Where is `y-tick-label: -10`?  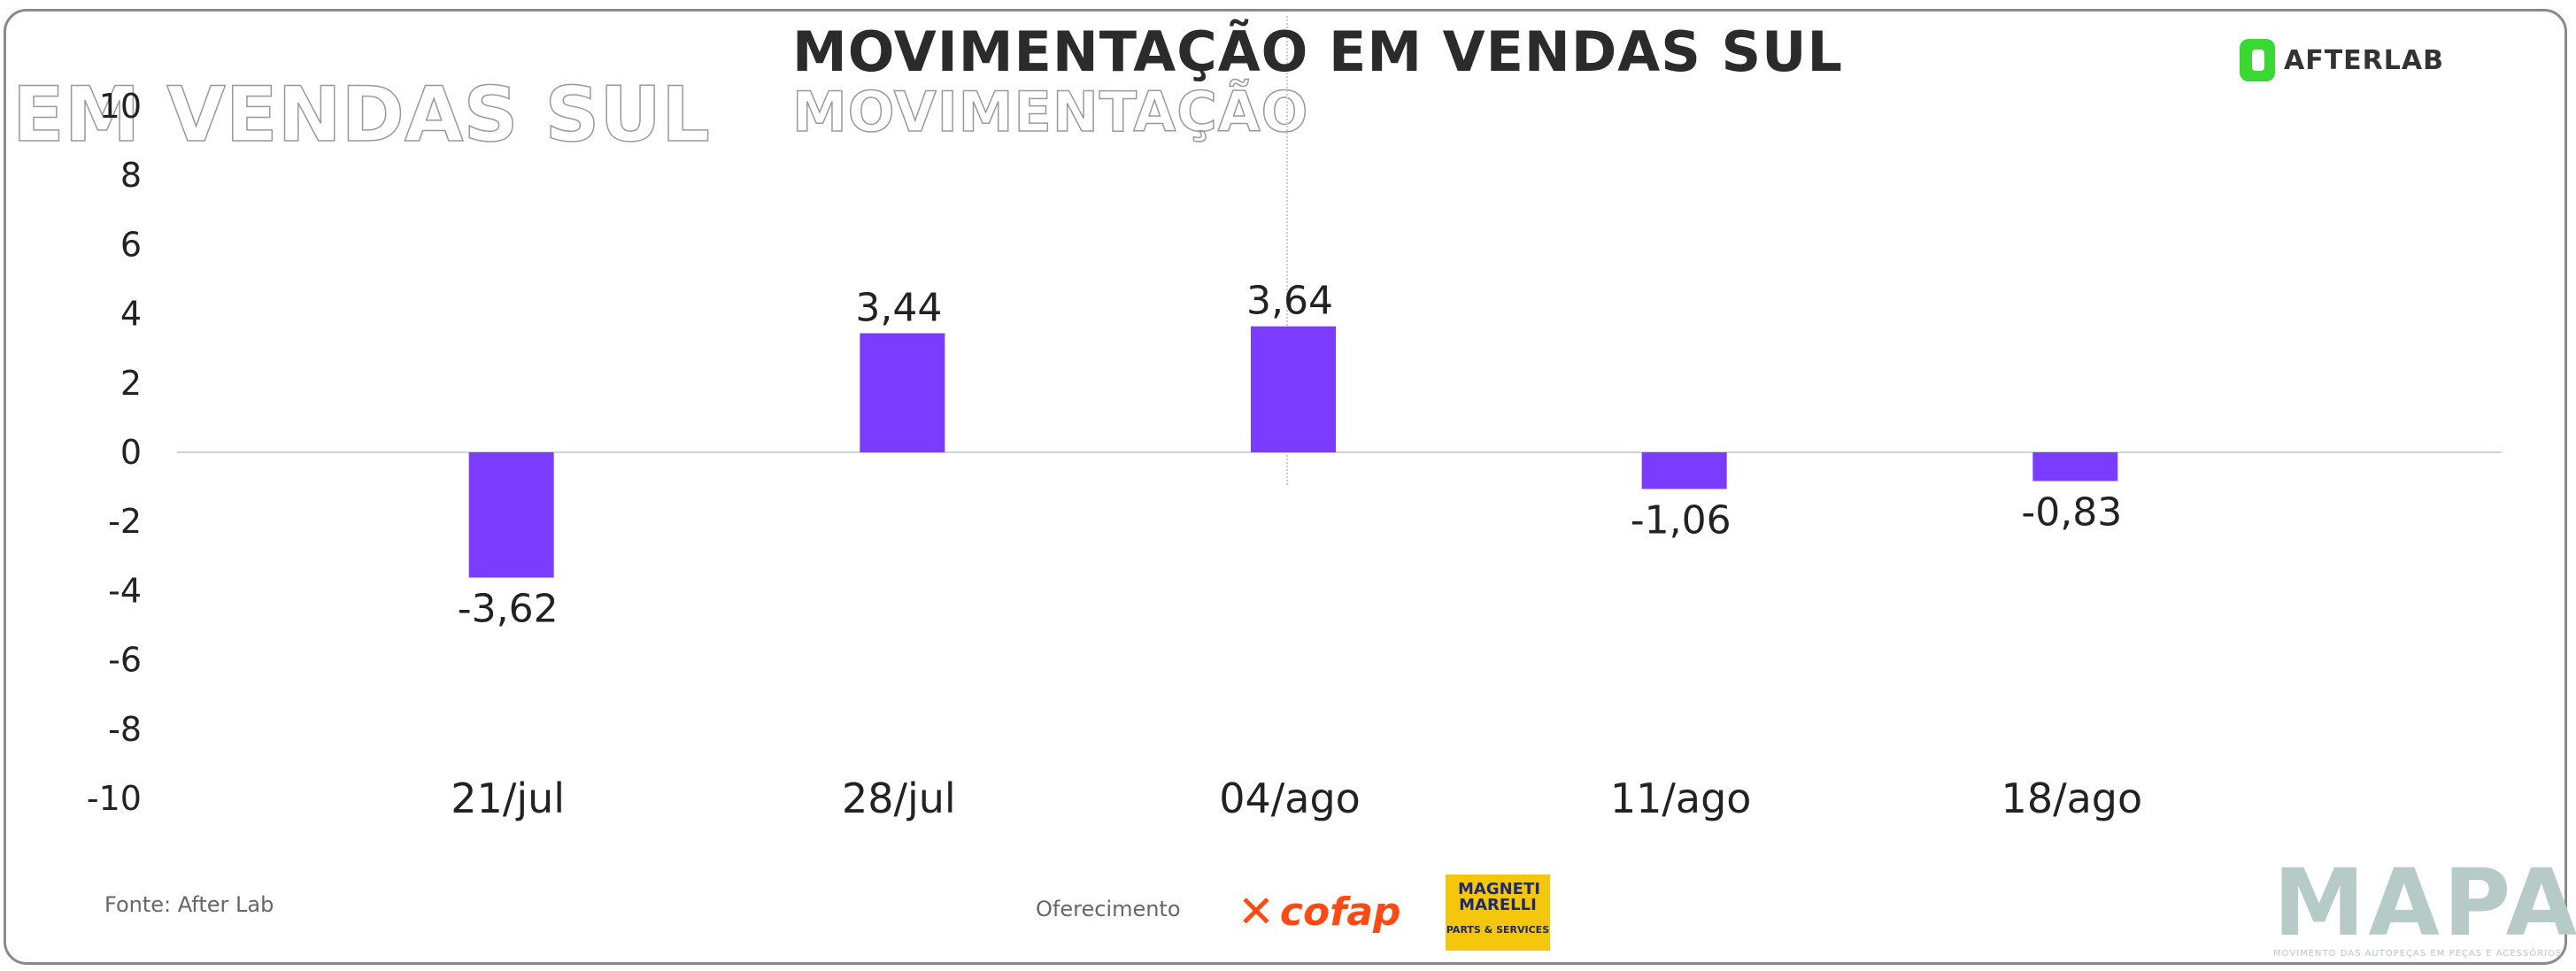 y-tick-label: -10 is located at coordinates (114, 798).